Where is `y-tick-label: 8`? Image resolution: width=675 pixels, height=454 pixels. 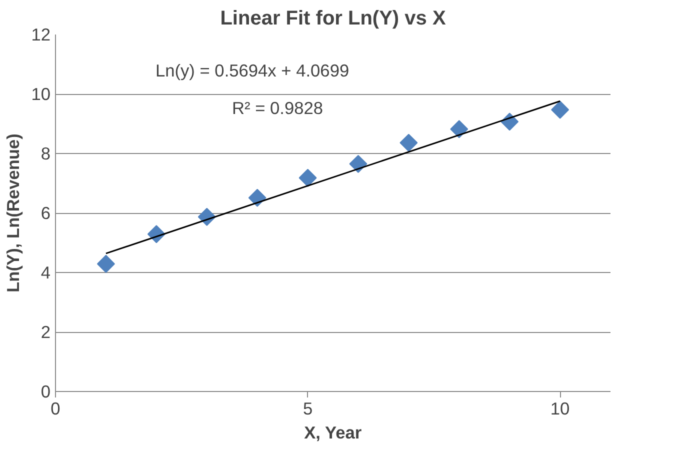
y-tick-label: 8 is located at coordinates (45, 154).